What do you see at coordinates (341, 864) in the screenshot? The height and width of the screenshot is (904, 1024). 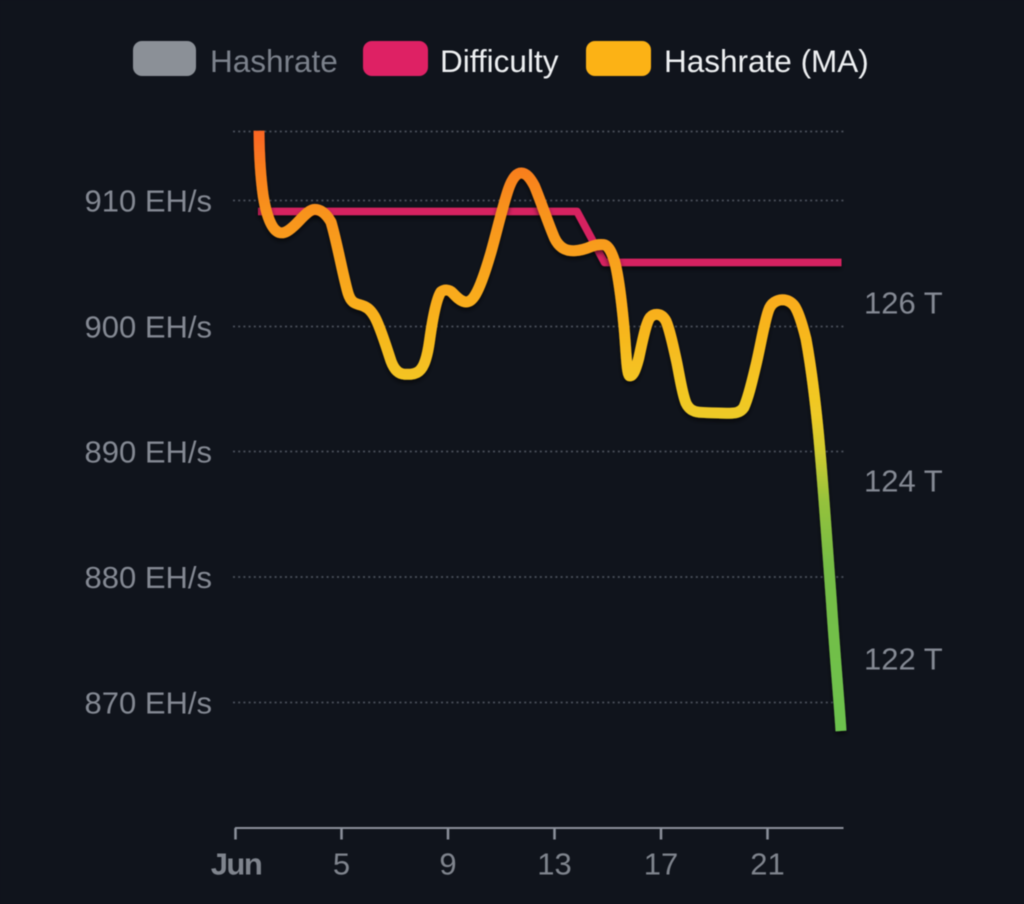 I see `svg-text: 5` at bounding box center [341, 864].